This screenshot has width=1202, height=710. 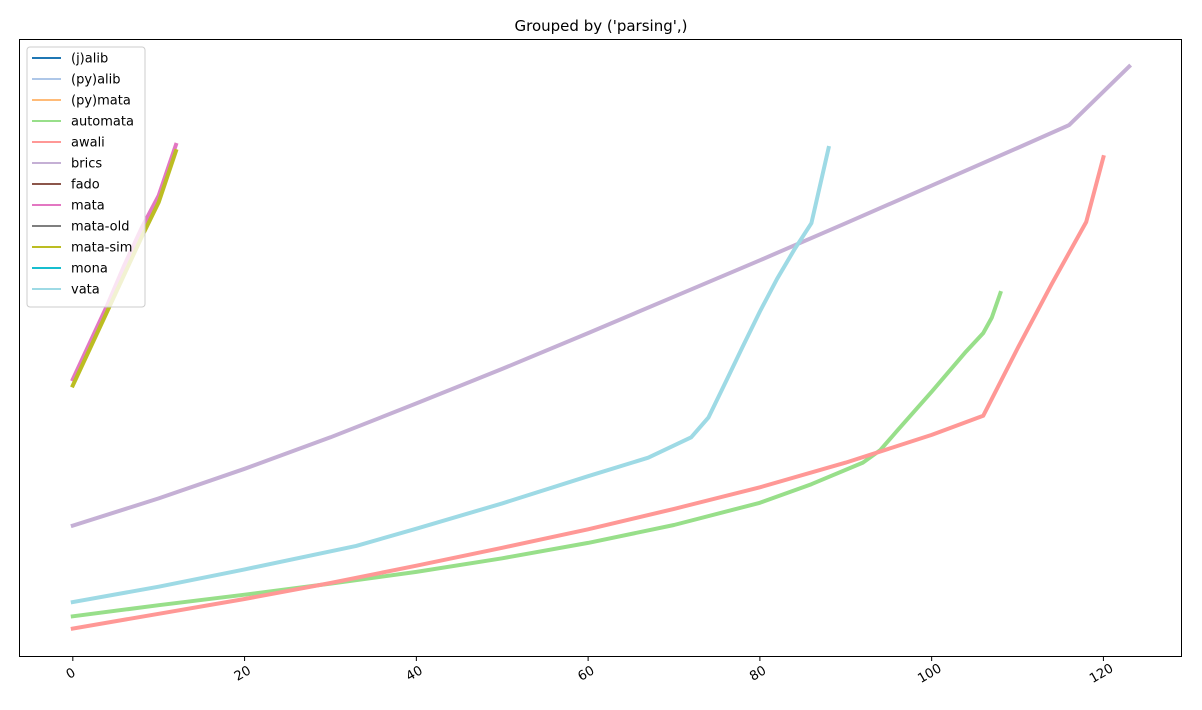 I want to click on legend-label-fado: fado, so click(x=85, y=185).